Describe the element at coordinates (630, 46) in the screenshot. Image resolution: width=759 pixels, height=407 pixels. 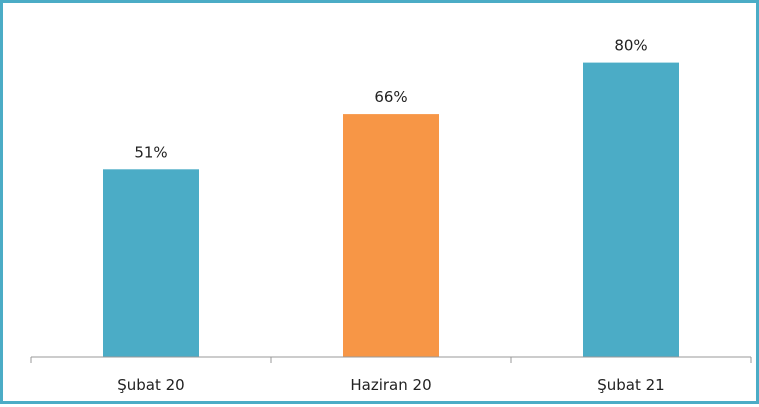
I see `data-label-subat-21: 80%` at that location.